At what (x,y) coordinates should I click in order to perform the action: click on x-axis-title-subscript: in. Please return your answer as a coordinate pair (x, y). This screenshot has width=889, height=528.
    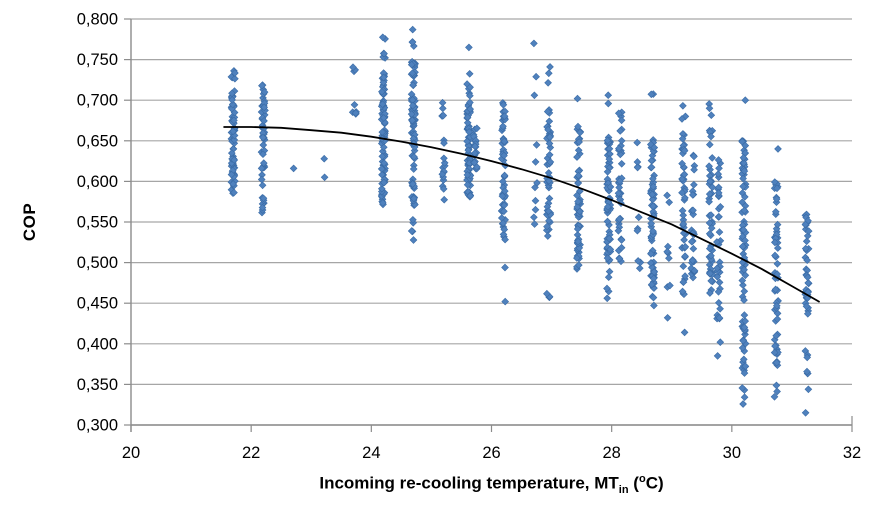
    Looking at the image, I should click on (623, 490).